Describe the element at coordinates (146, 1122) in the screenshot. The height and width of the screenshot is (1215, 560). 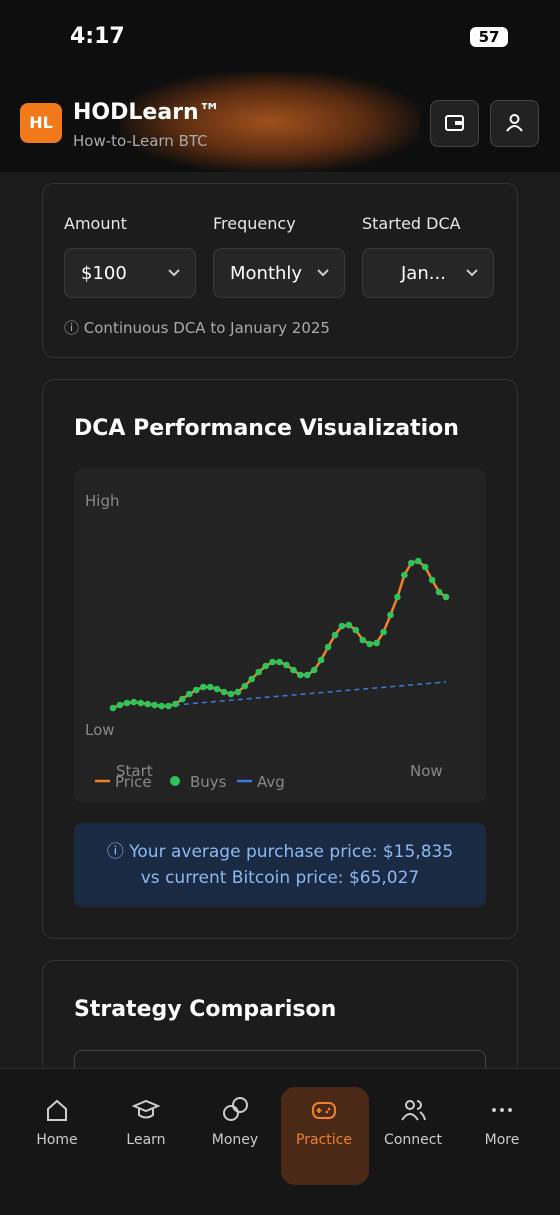
I see `nav-tab: Learn` at that location.